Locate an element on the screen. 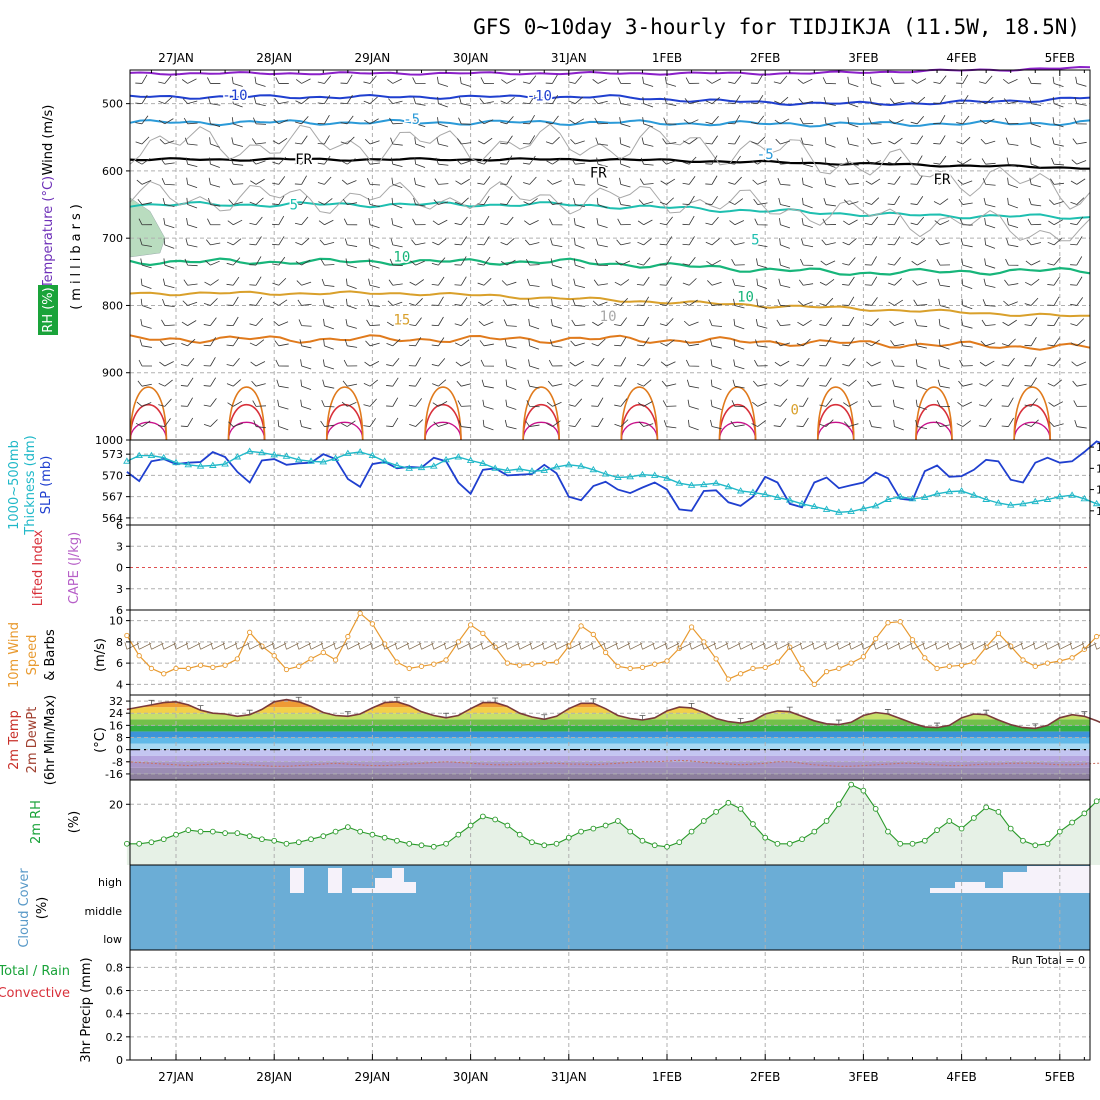  convective-label: Convective is located at coordinates (35, 993).